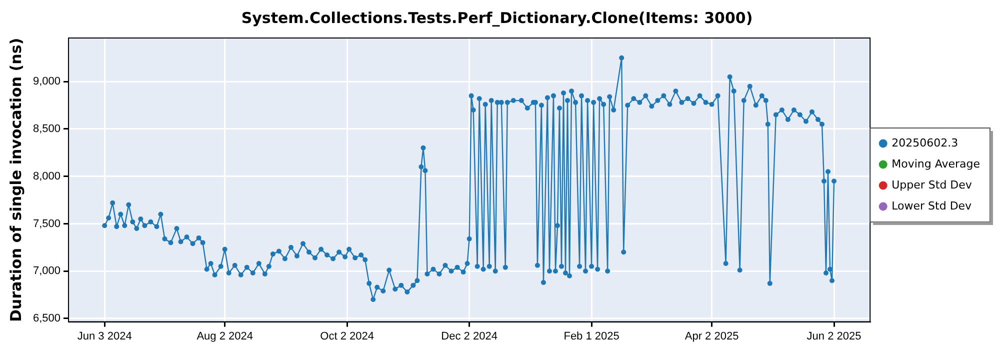 This screenshot has width=1000, height=350. I want to click on x-tick-label: Feb 1 2025, so click(592, 336).